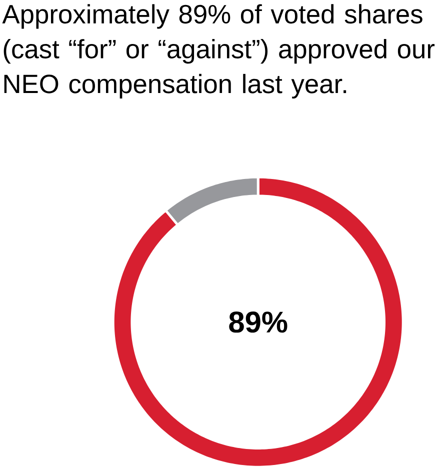 The width and height of the screenshot is (446, 470). What do you see at coordinates (258, 322) in the screenshot?
I see `data-label: 89%` at bounding box center [258, 322].